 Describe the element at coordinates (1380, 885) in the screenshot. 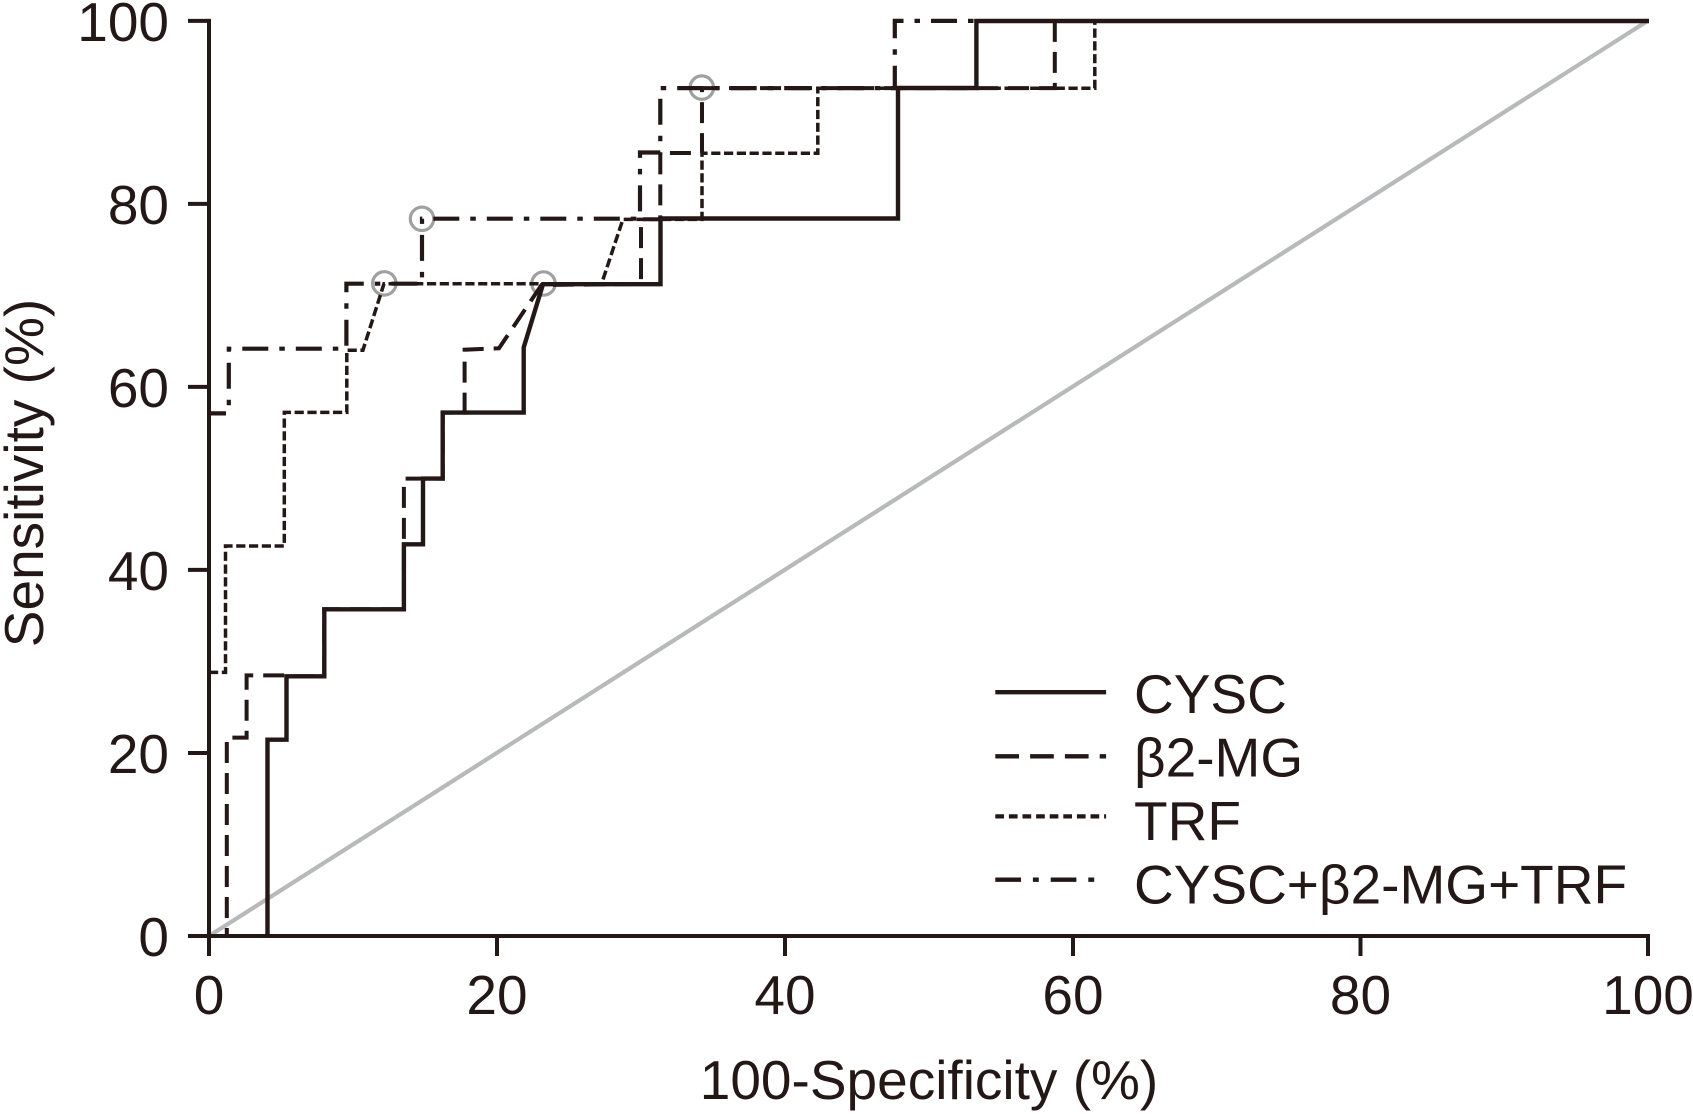

I see `svg-text: CYSC+β2-MG+TRF` at that location.